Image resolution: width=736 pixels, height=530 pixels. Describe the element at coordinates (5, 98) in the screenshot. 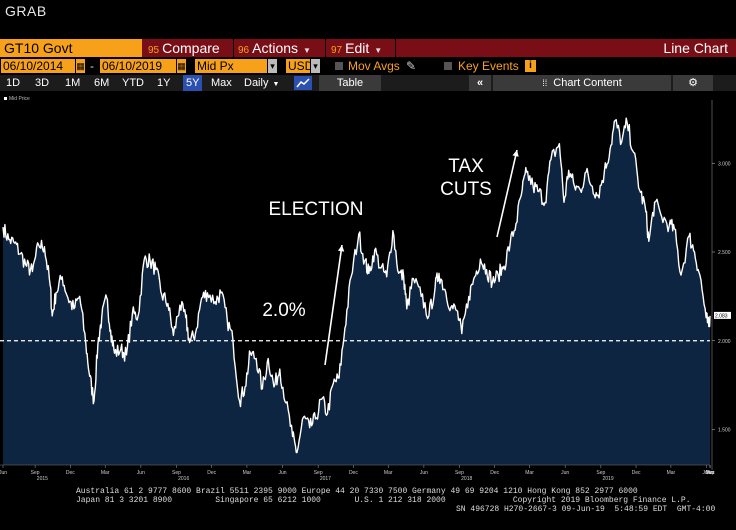

I see `legend-swatch` at that location.